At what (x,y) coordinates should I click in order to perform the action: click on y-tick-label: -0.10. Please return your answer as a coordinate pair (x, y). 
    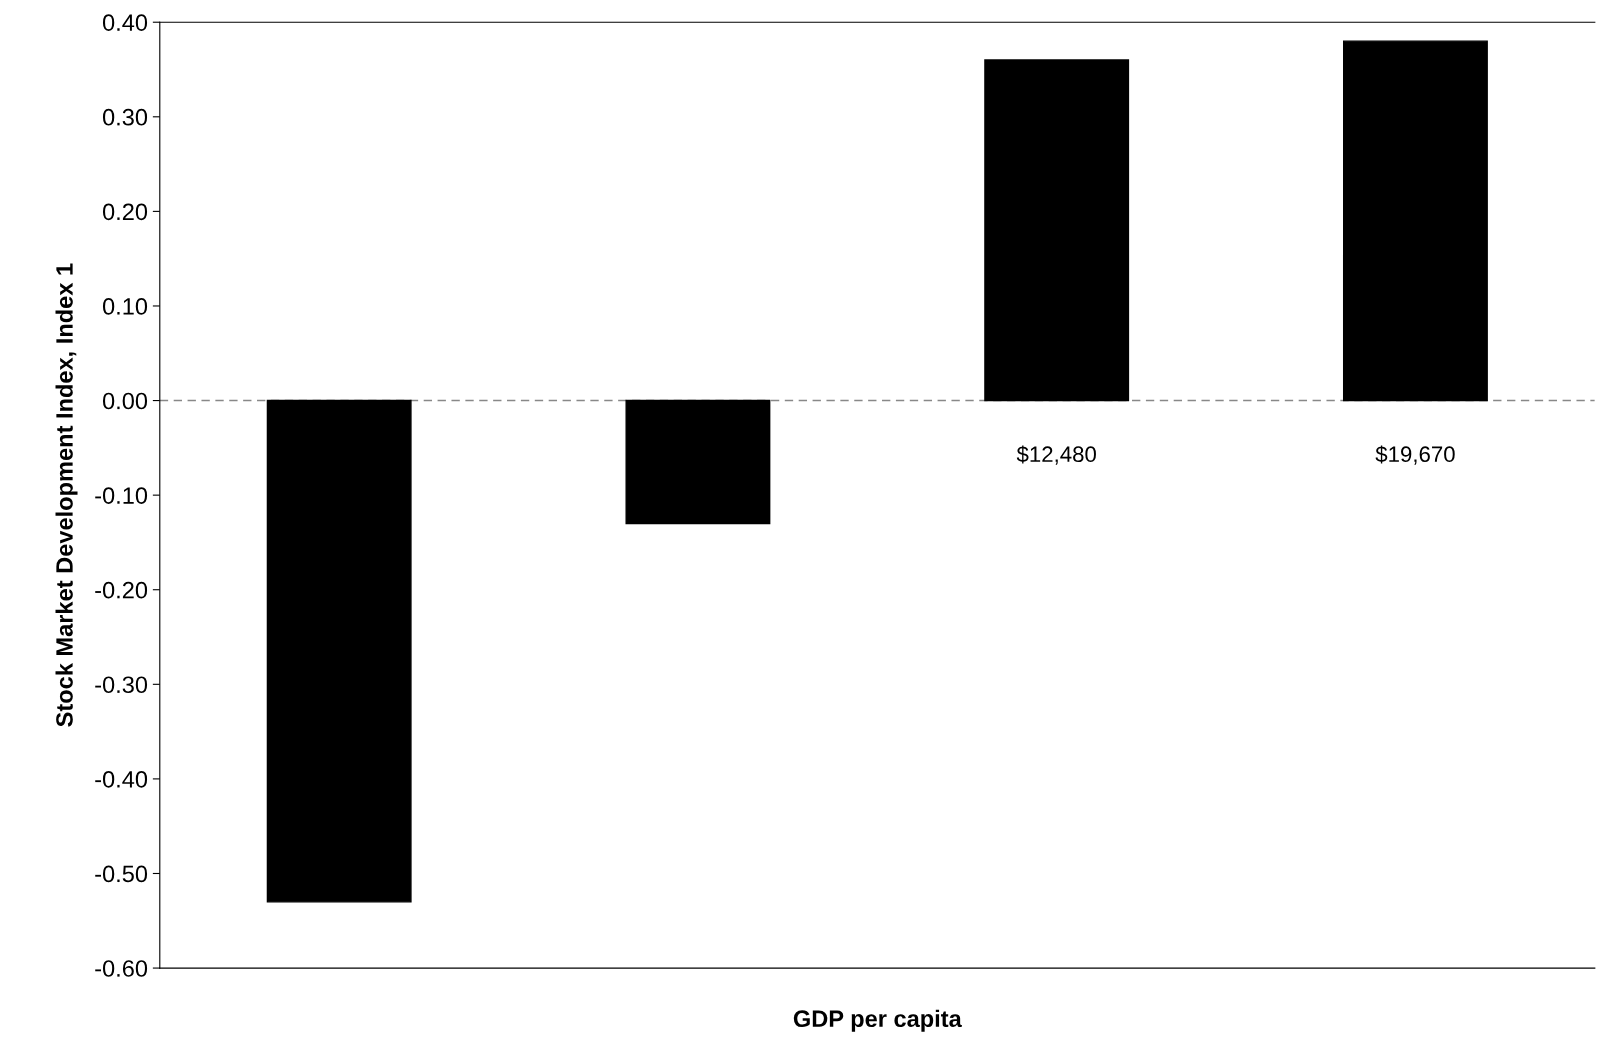
    Looking at the image, I should click on (121, 495).